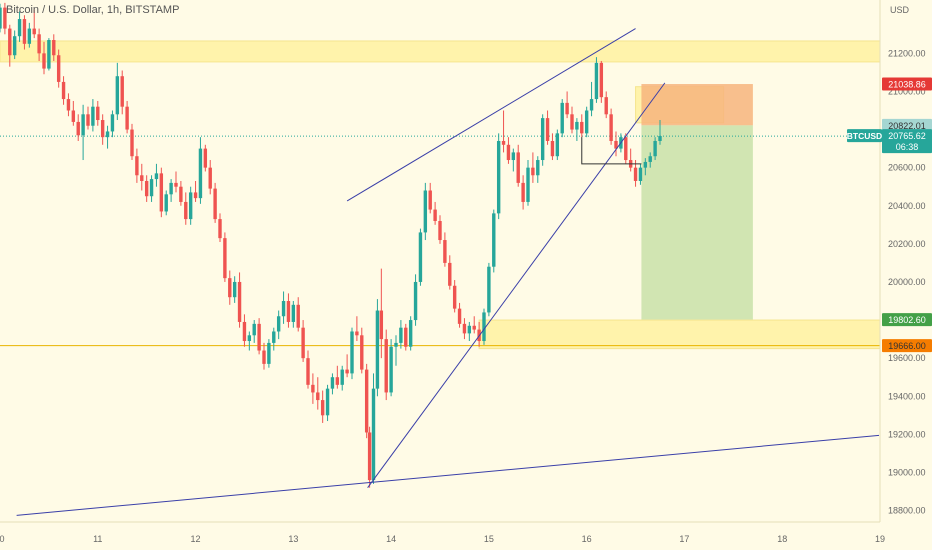 The height and width of the screenshot is (550, 932). I want to click on price-badge-value: 21038.86, so click(907, 85).